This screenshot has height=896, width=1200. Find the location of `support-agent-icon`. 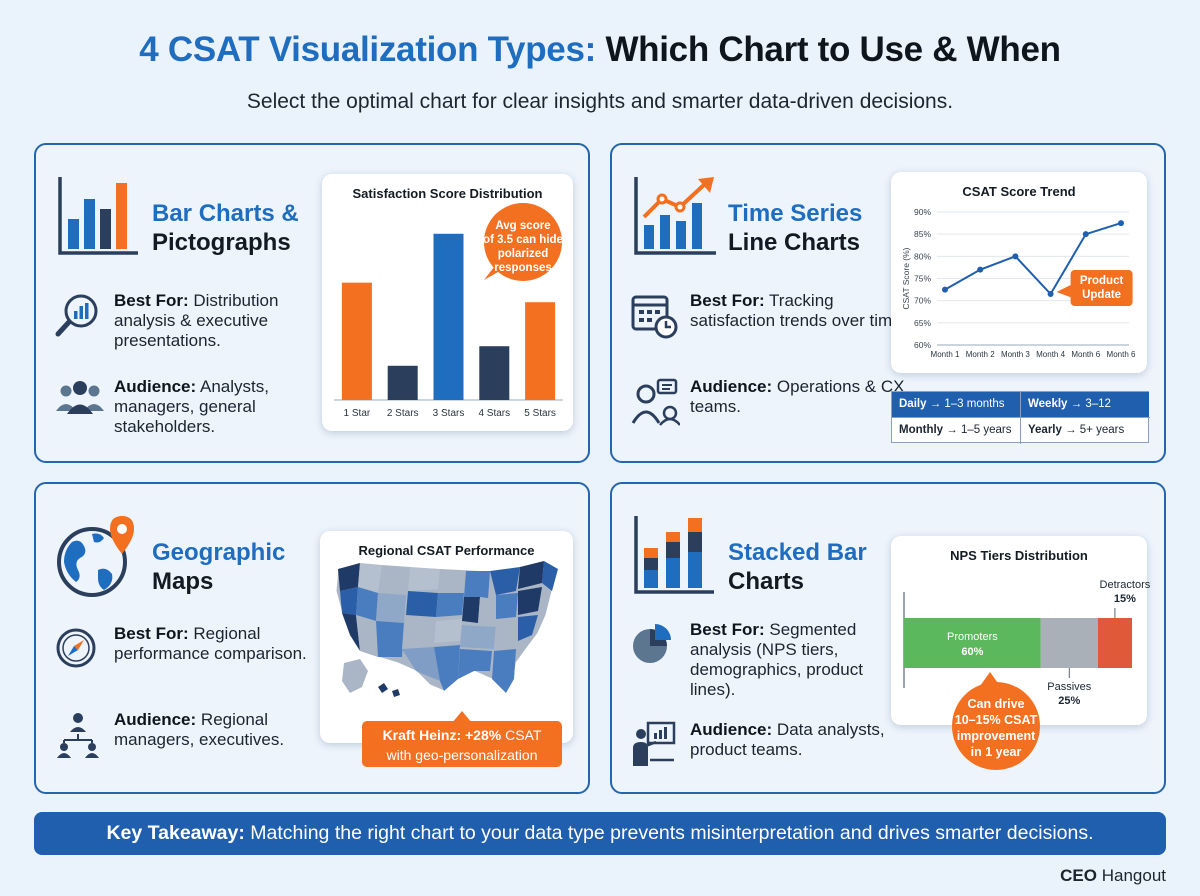

support-agent-icon is located at coordinates (655, 402).